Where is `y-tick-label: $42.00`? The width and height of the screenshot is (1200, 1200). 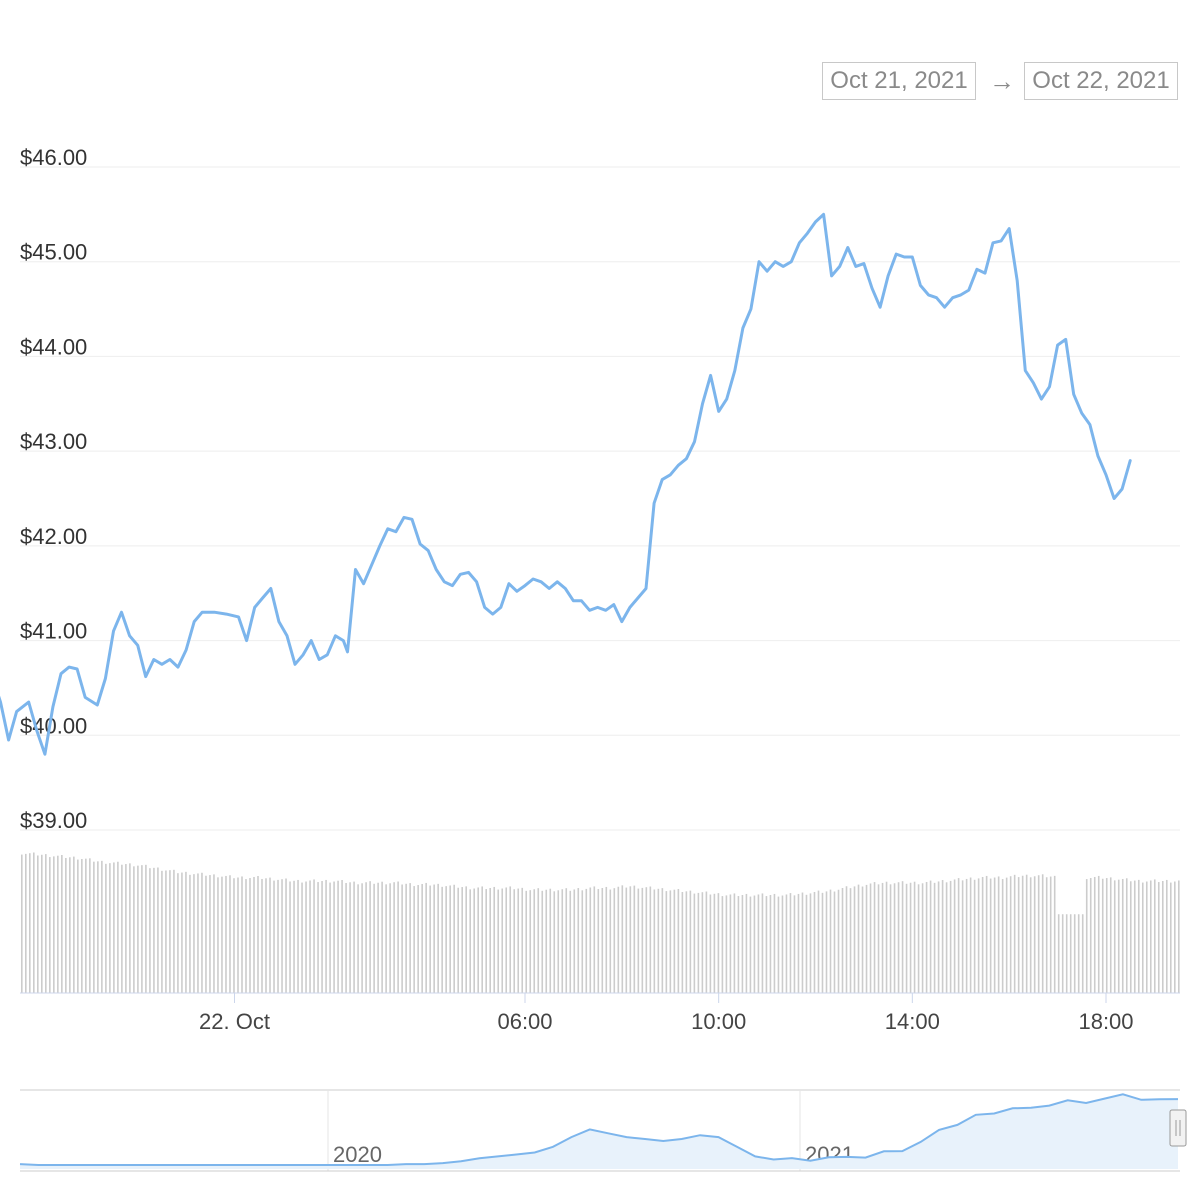 y-tick-label: $42.00 is located at coordinates (53, 536).